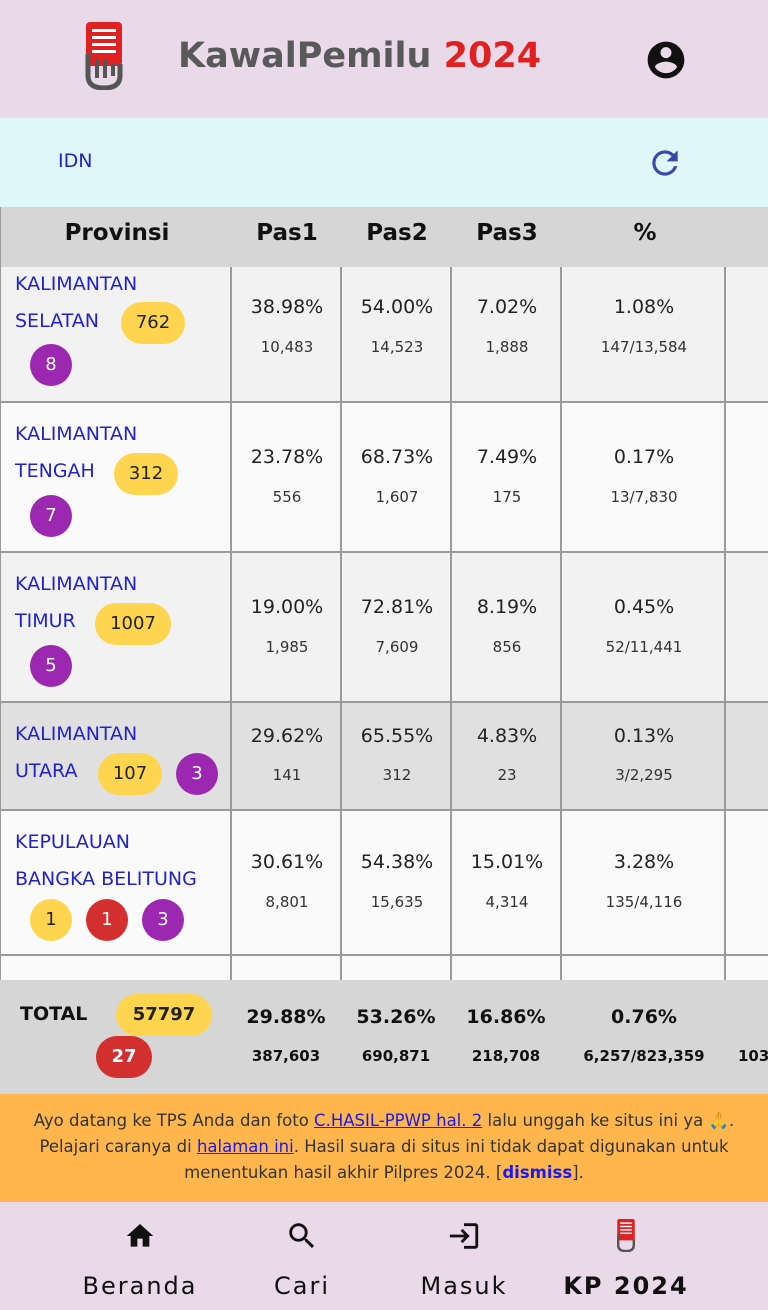  What do you see at coordinates (665, 163) in the screenshot?
I see `refresh-icon` at bounding box center [665, 163].